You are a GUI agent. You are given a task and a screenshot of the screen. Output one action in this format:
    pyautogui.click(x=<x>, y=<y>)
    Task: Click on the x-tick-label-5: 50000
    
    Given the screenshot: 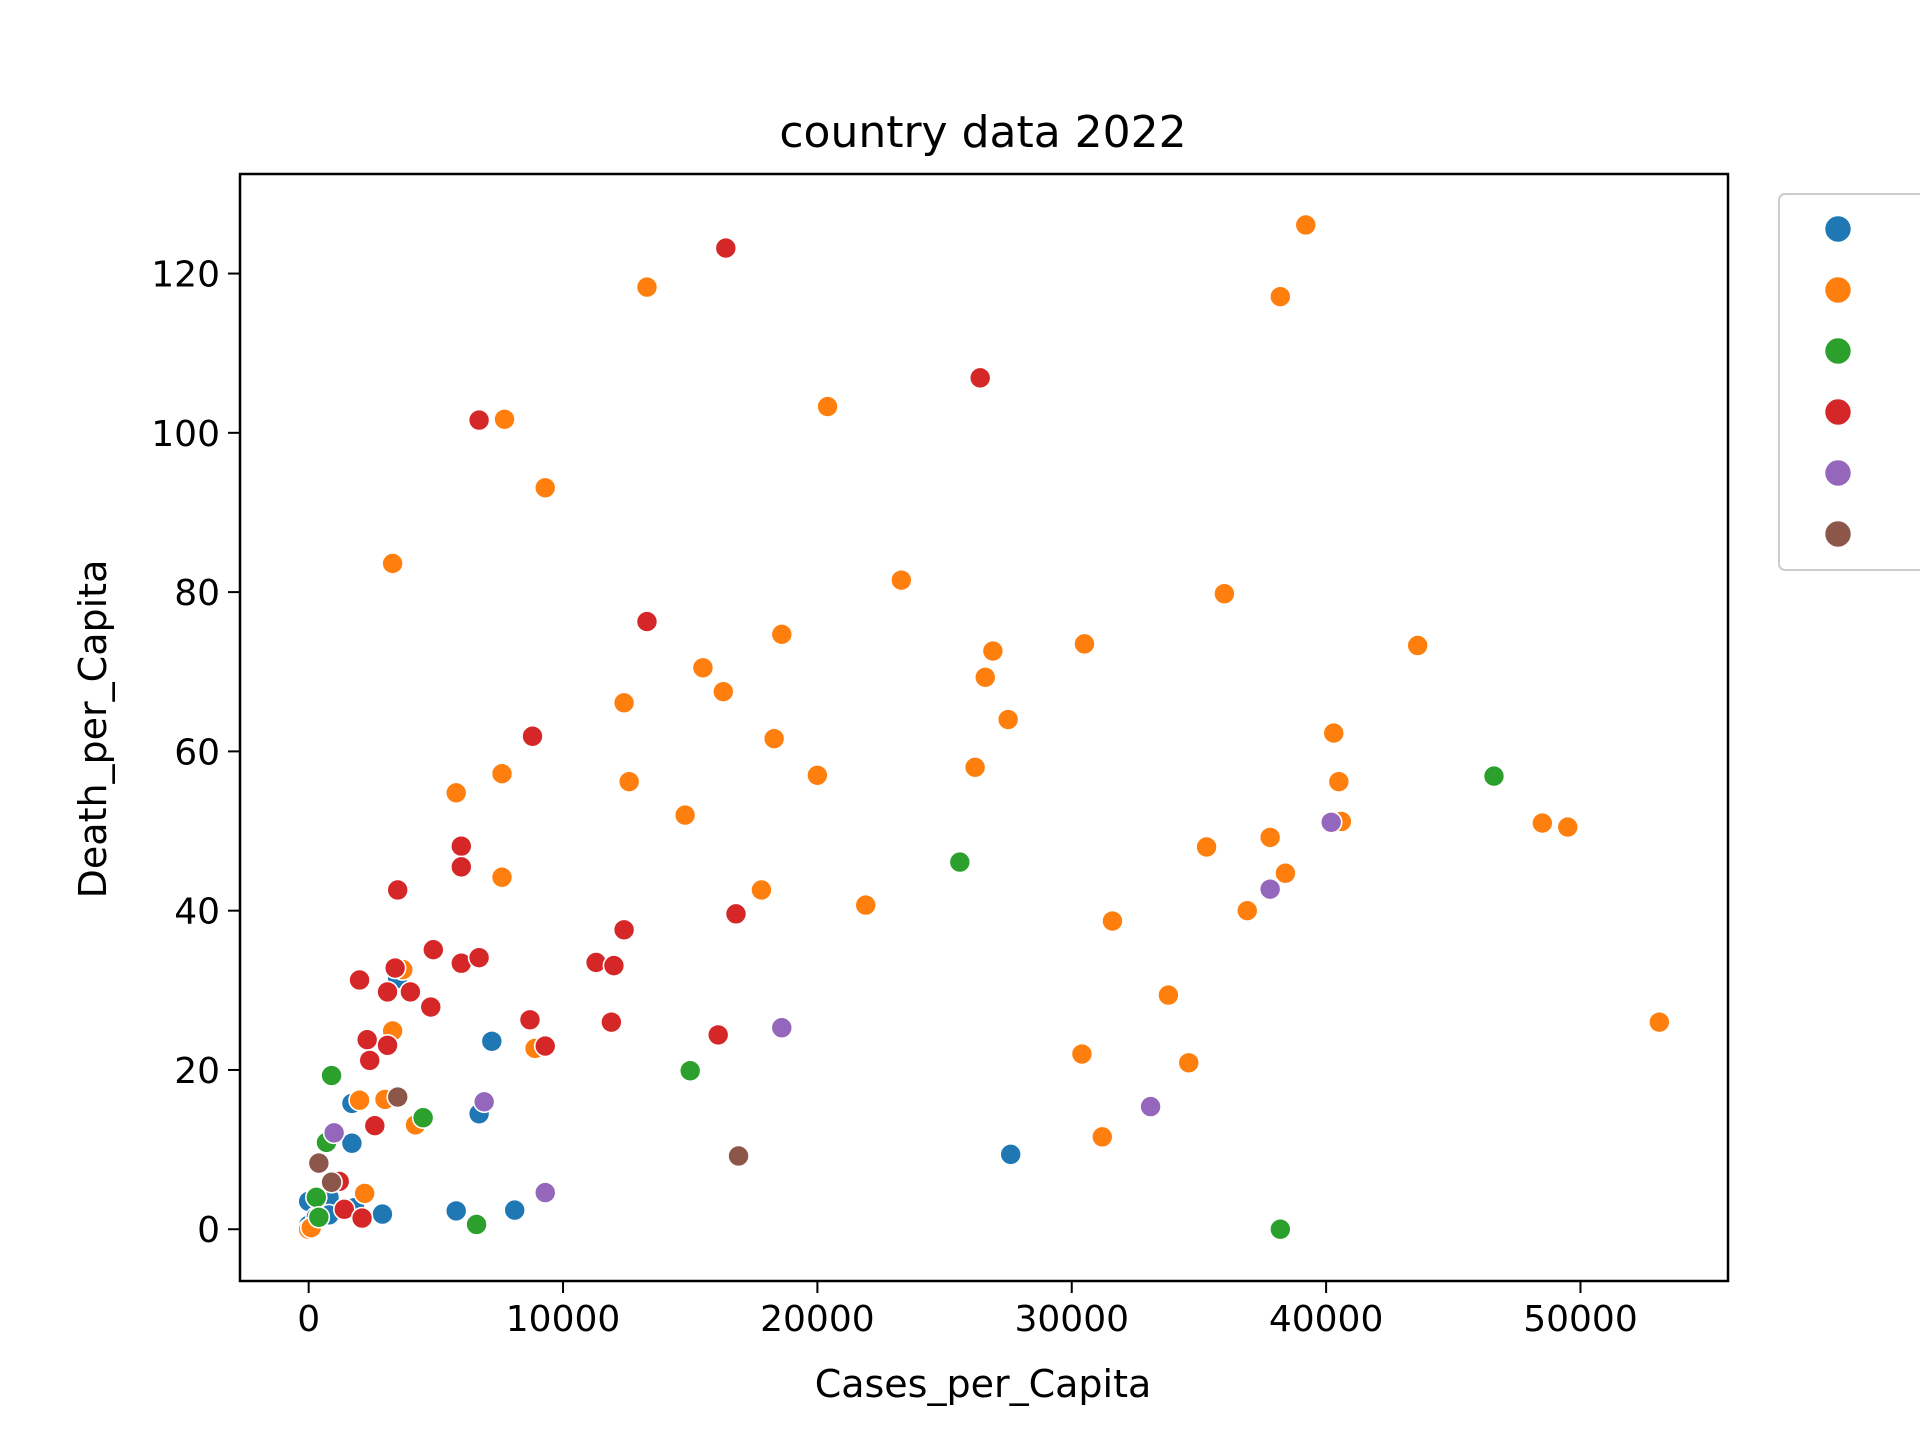 What is the action you would take?
    pyautogui.click(x=1580, y=1319)
    